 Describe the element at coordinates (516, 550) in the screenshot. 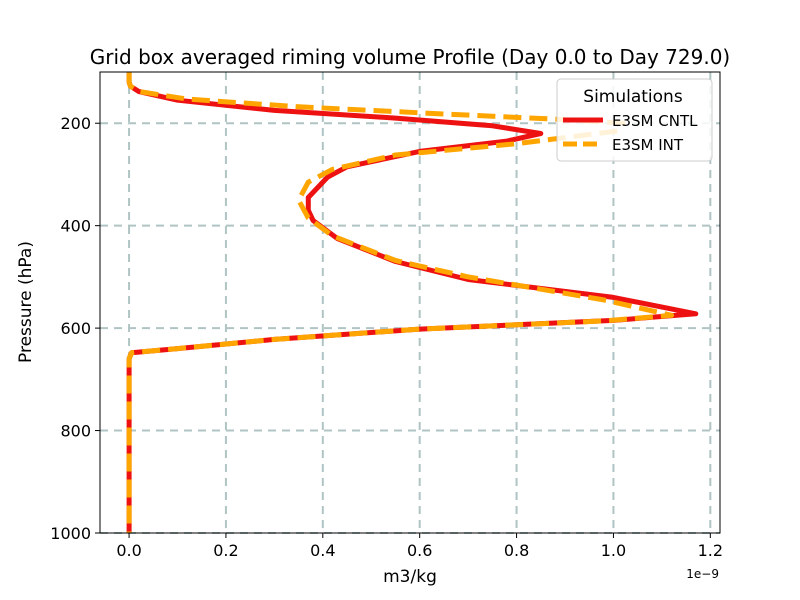

I see `x-tick-label: 0.8` at that location.